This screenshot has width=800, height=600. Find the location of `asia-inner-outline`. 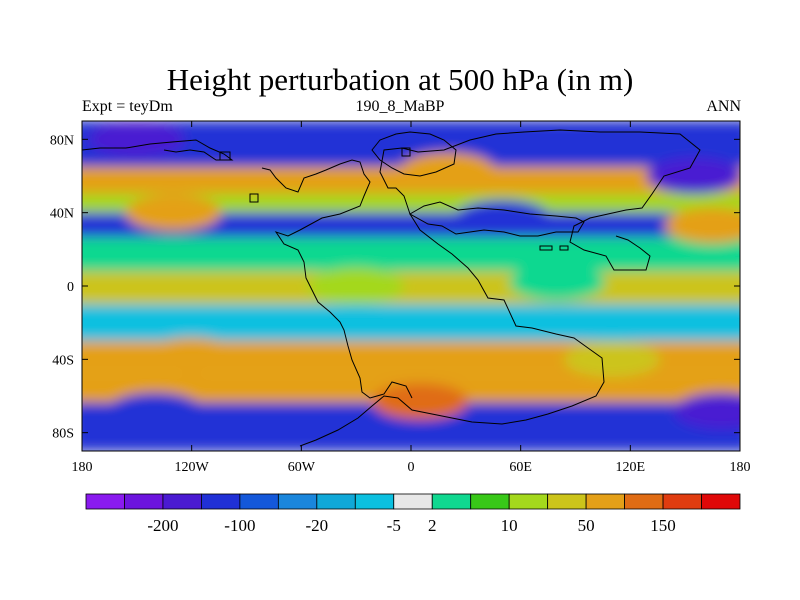

asia-inner-outline is located at coordinates (496, 219).